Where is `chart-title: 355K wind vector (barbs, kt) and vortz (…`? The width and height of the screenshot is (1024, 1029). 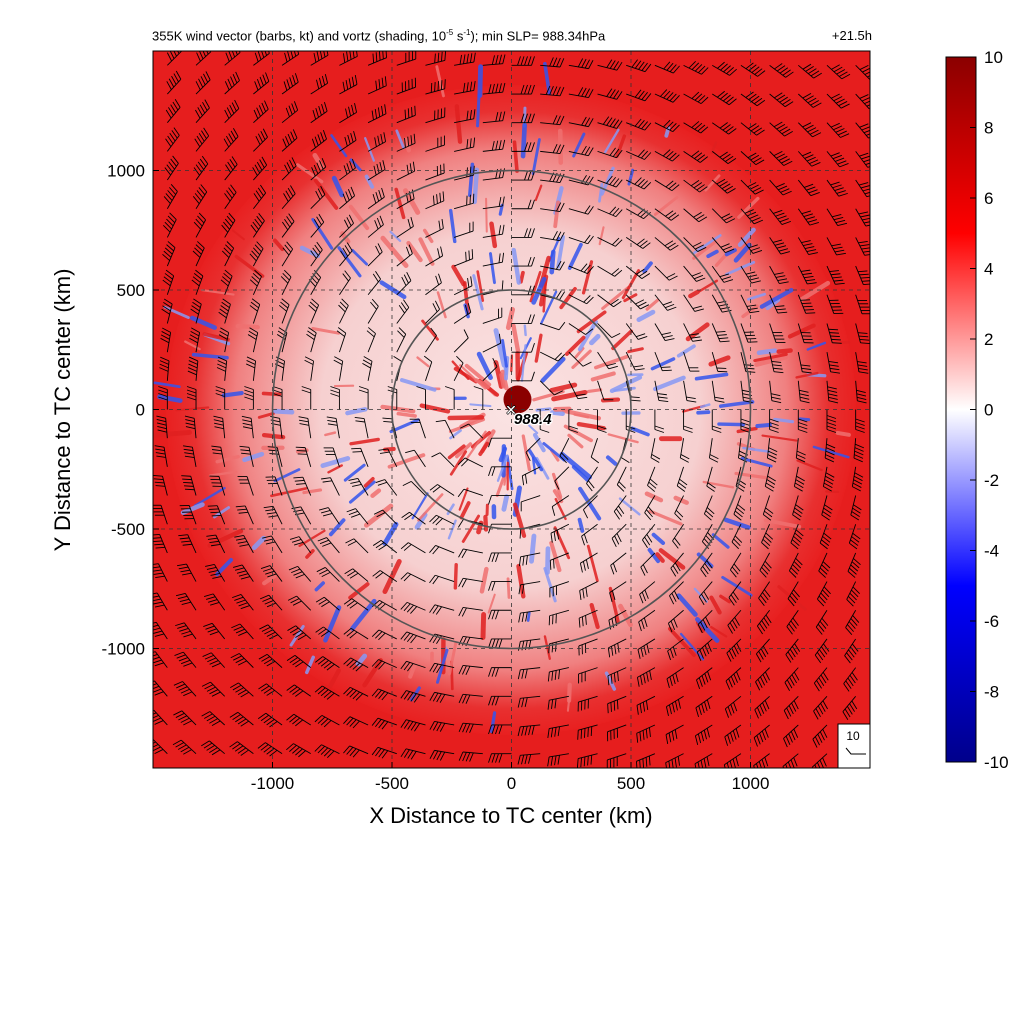
chart-title: 355K wind vector (barbs, kt) and vortz (… is located at coordinates (378, 35).